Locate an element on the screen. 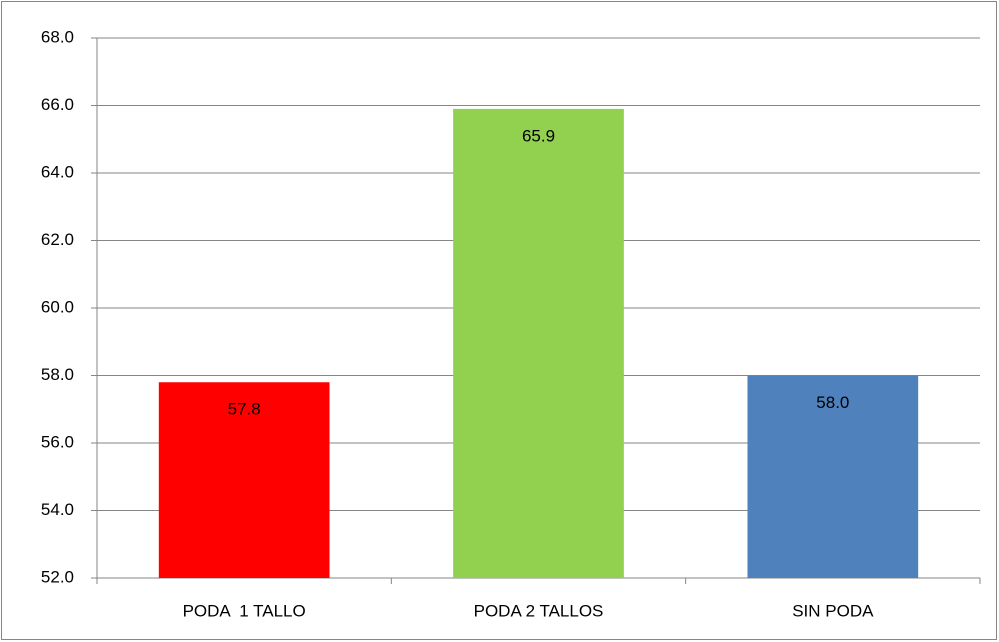 Image resolution: width=999 pixels, height=642 pixels. y-tick-label: 56.0 is located at coordinates (57, 441).